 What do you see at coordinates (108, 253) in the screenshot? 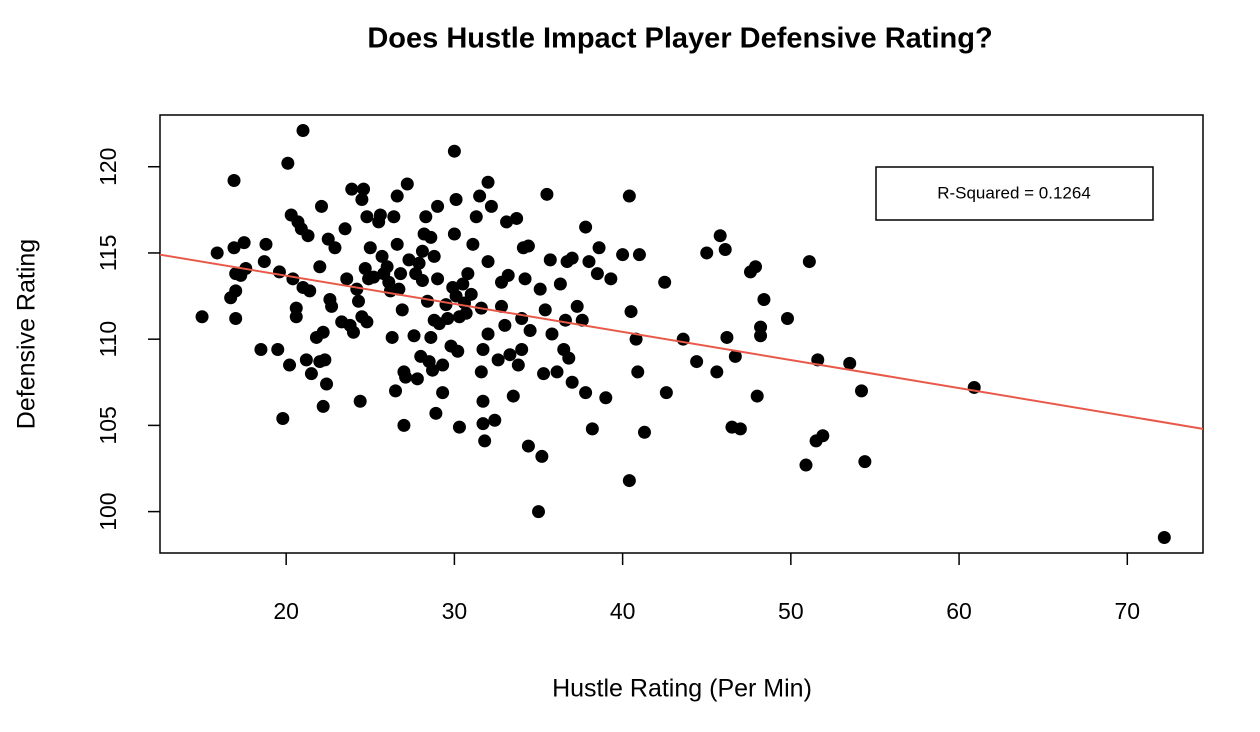
I see `y-tick-label: 115` at bounding box center [108, 253].